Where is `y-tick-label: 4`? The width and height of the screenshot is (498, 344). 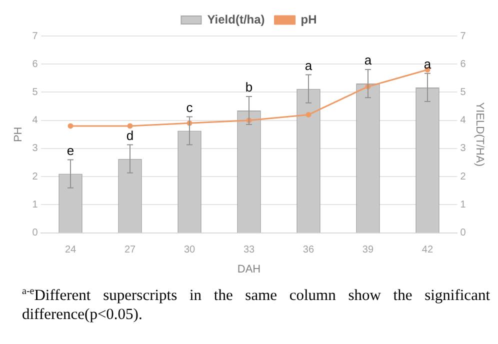
y-tick-label: 4 is located at coordinates (35, 120).